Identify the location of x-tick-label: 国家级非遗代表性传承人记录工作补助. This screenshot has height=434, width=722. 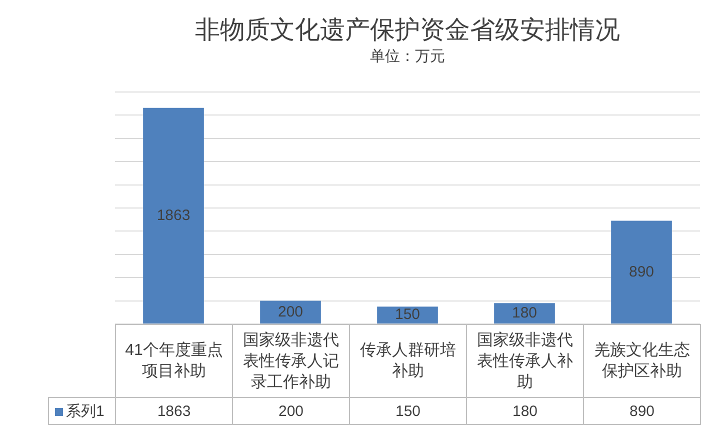
(291, 361).